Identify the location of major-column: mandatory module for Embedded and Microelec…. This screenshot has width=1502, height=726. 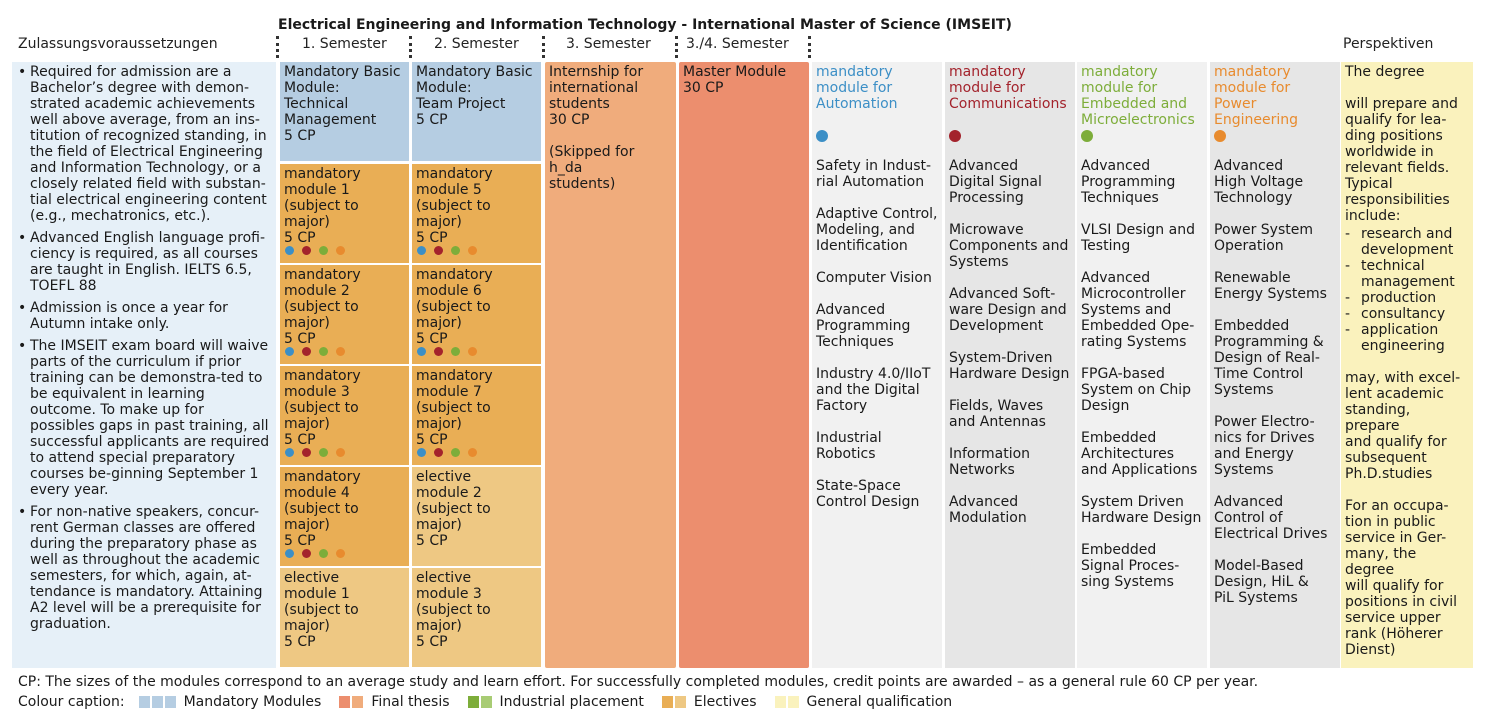
(1142, 365).